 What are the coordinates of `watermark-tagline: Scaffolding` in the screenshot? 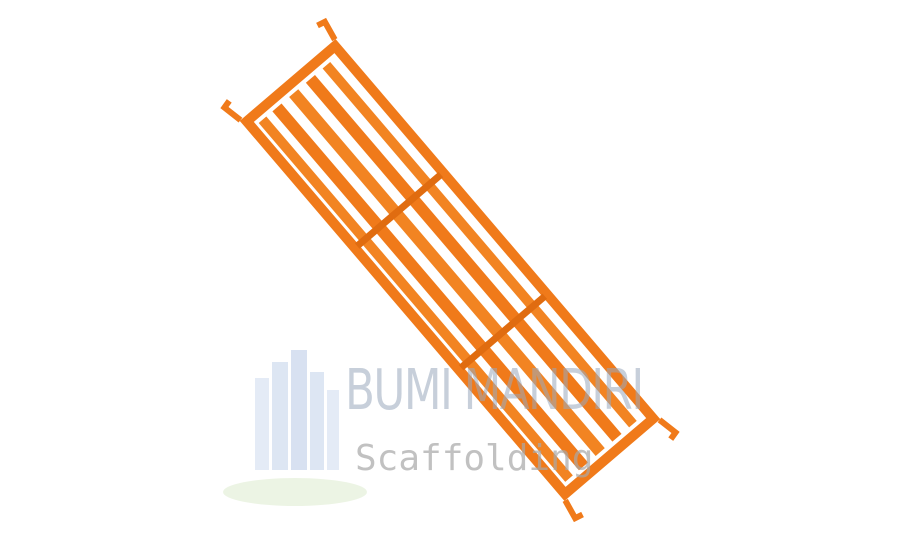 It's located at (474, 458).